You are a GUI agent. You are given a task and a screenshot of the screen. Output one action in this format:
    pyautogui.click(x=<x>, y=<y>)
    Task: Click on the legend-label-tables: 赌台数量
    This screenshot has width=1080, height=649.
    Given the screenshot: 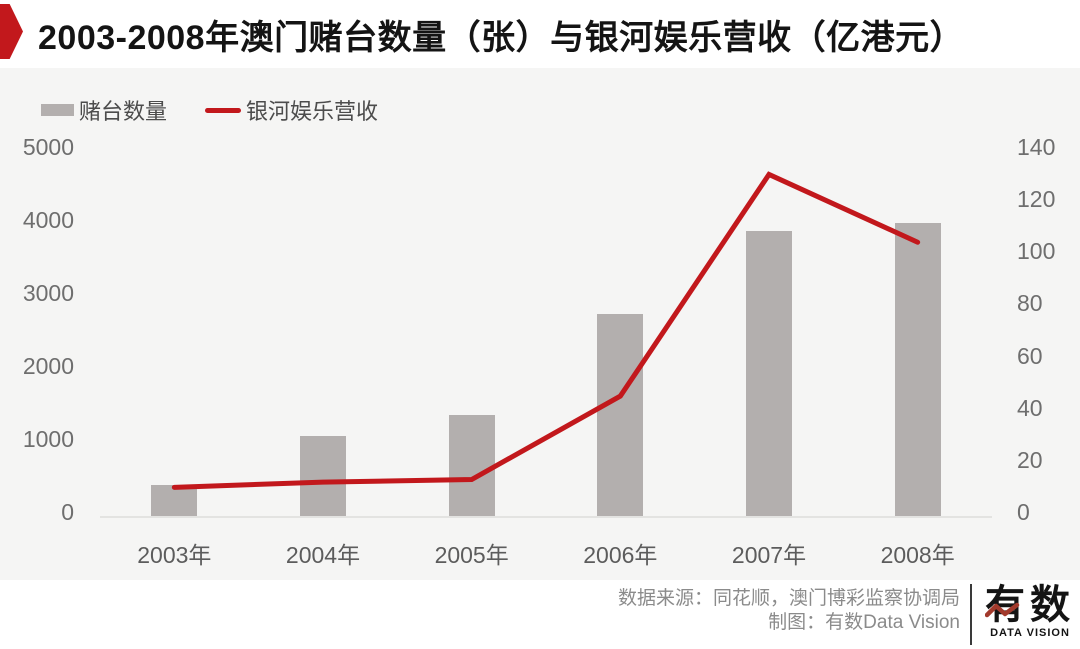 What is the action you would take?
    pyautogui.click(x=123, y=111)
    